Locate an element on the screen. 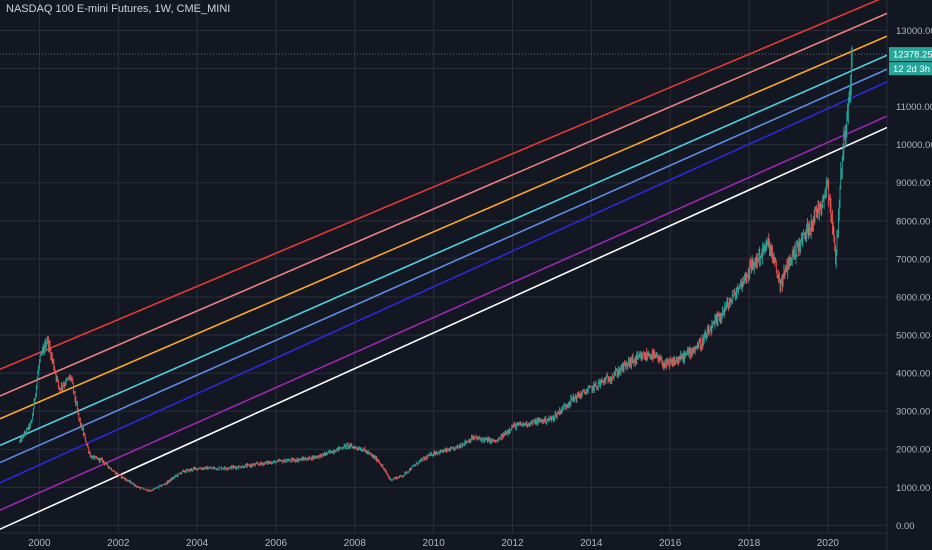 The height and width of the screenshot is (550, 932). y-tick-label: 2000.00 is located at coordinates (913, 450).